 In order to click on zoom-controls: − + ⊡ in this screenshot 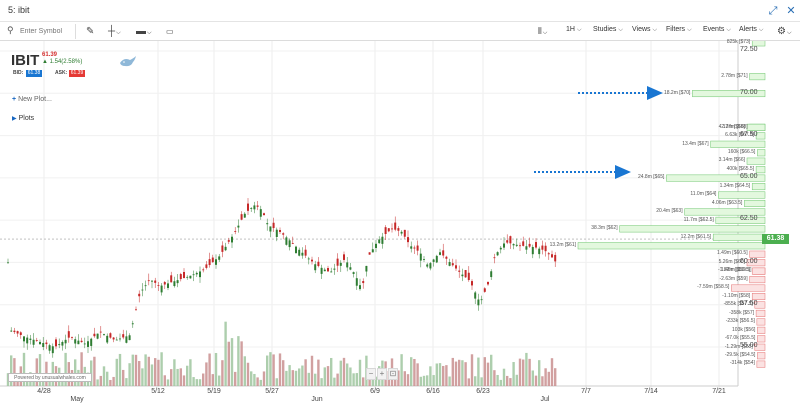, I will do `click(386, 374)`.